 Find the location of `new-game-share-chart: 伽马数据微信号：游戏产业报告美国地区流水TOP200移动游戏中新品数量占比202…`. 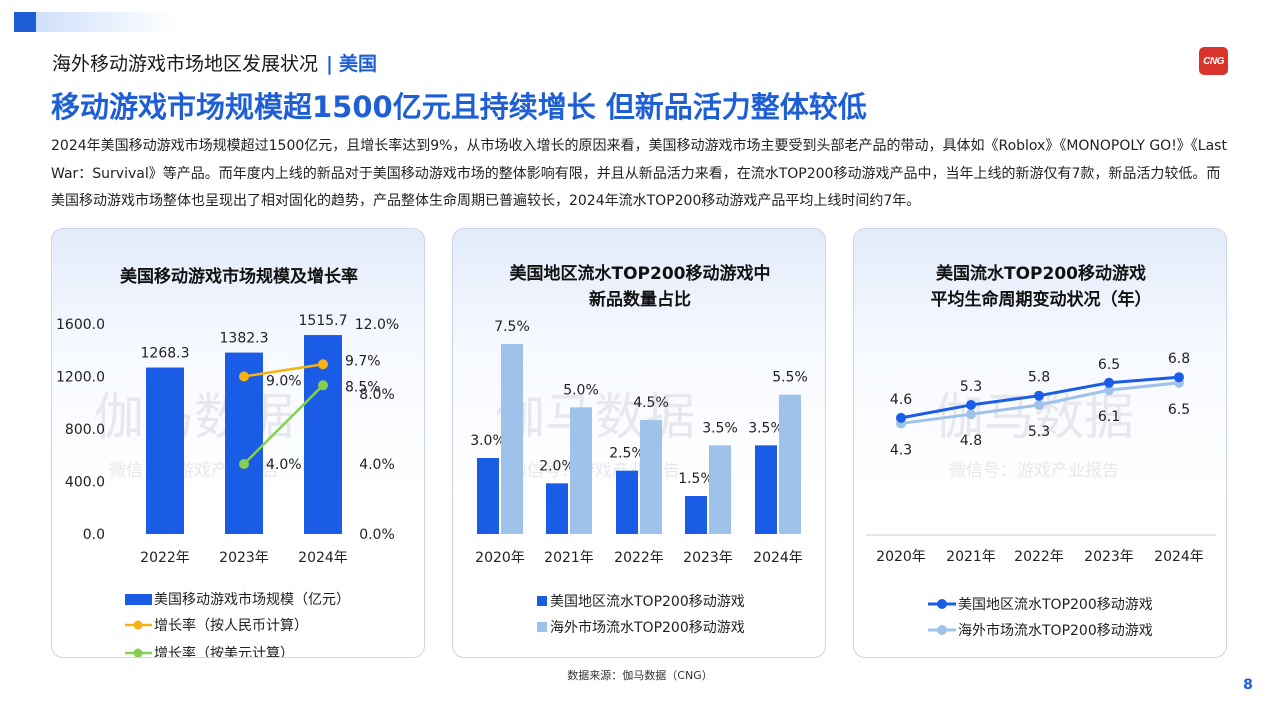

new-game-share-chart: 伽马数据微信号：游戏产业报告美国地区流水TOP200移动游戏中新品数量占比202… is located at coordinates (639, 449).